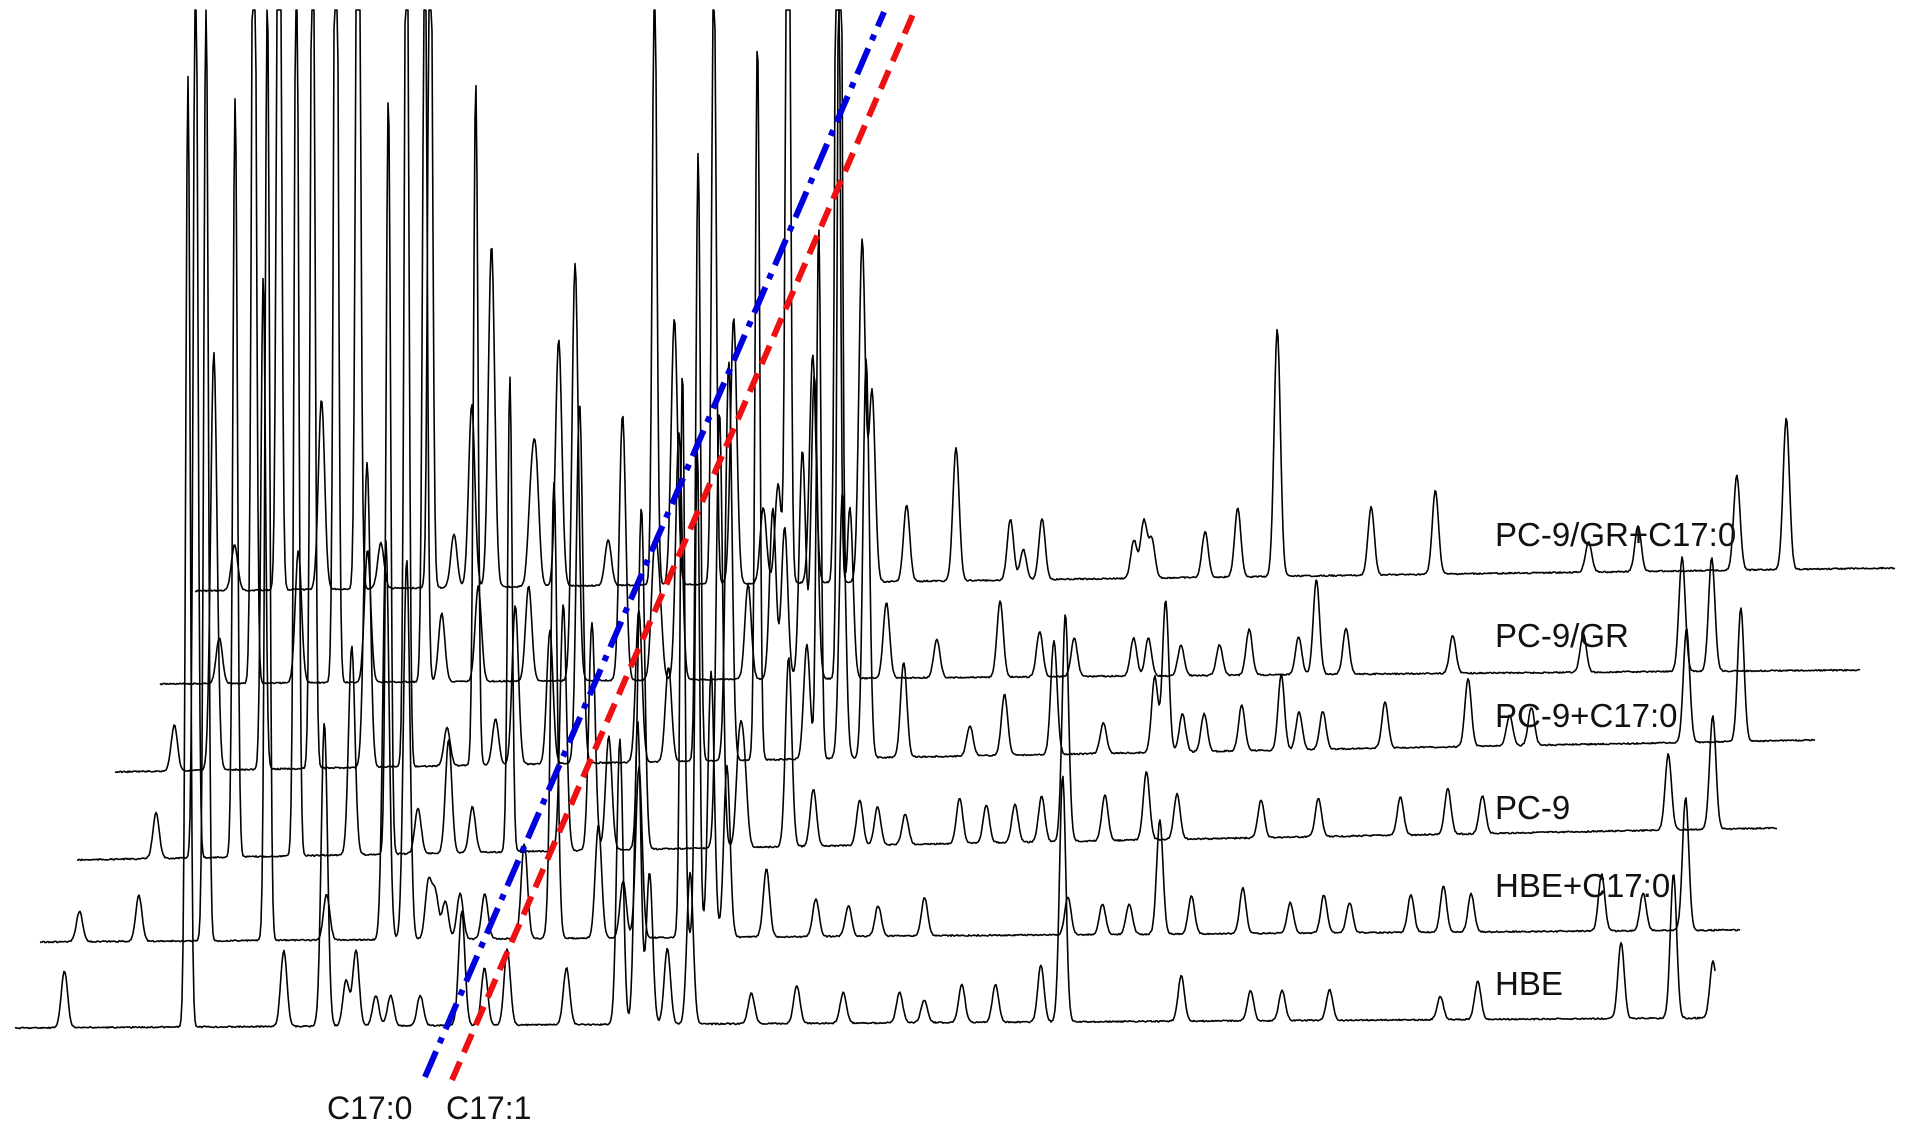  What do you see at coordinates (1533, 807) in the screenshot?
I see `series-label-pc9: PC-9` at bounding box center [1533, 807].